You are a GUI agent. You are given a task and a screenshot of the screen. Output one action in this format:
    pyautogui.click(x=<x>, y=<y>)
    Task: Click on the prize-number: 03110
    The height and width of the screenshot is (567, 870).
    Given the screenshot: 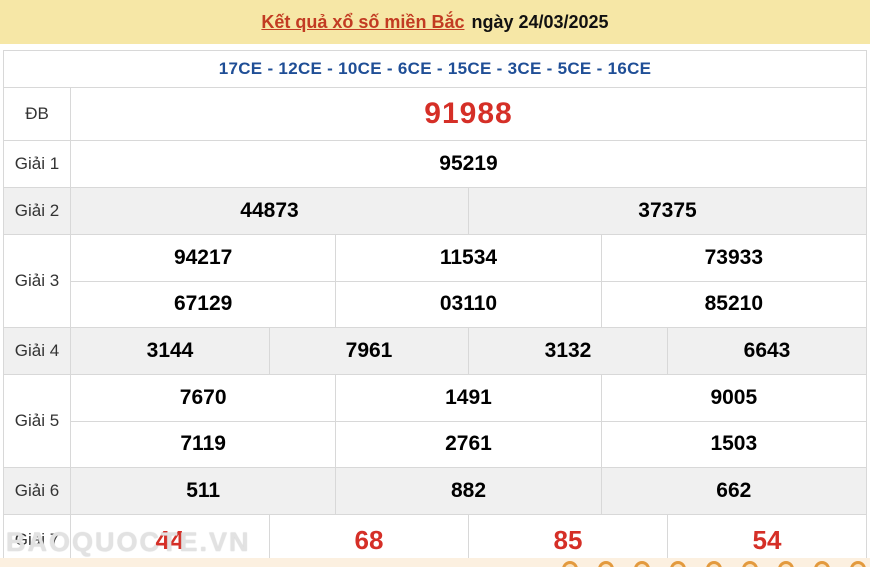 What is the action you would take?
    pyautogui.click(x=467, y=304)
    